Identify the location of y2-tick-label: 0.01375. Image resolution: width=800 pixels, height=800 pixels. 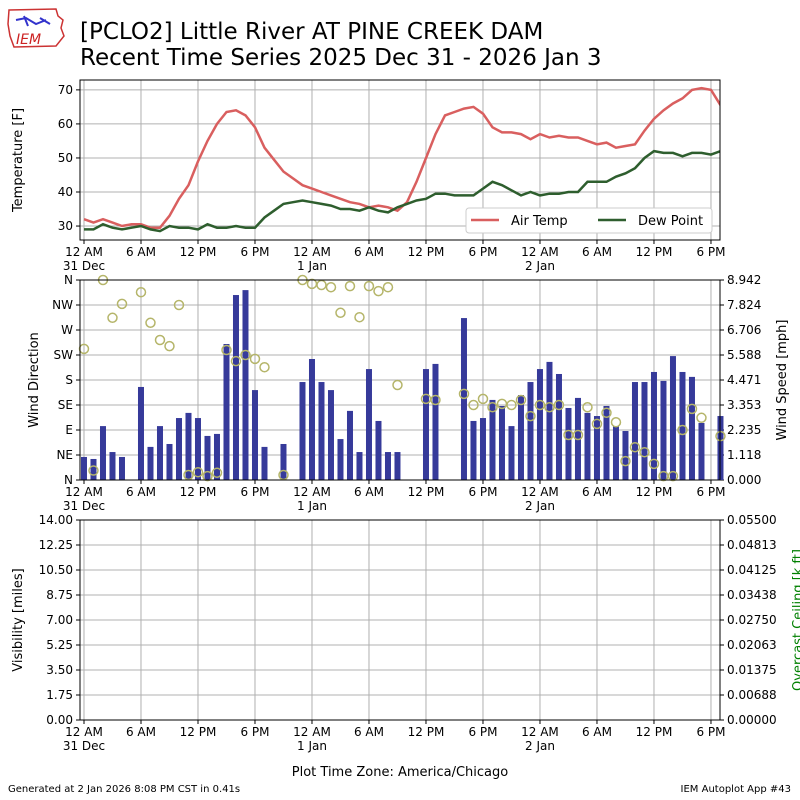
(752, 670).